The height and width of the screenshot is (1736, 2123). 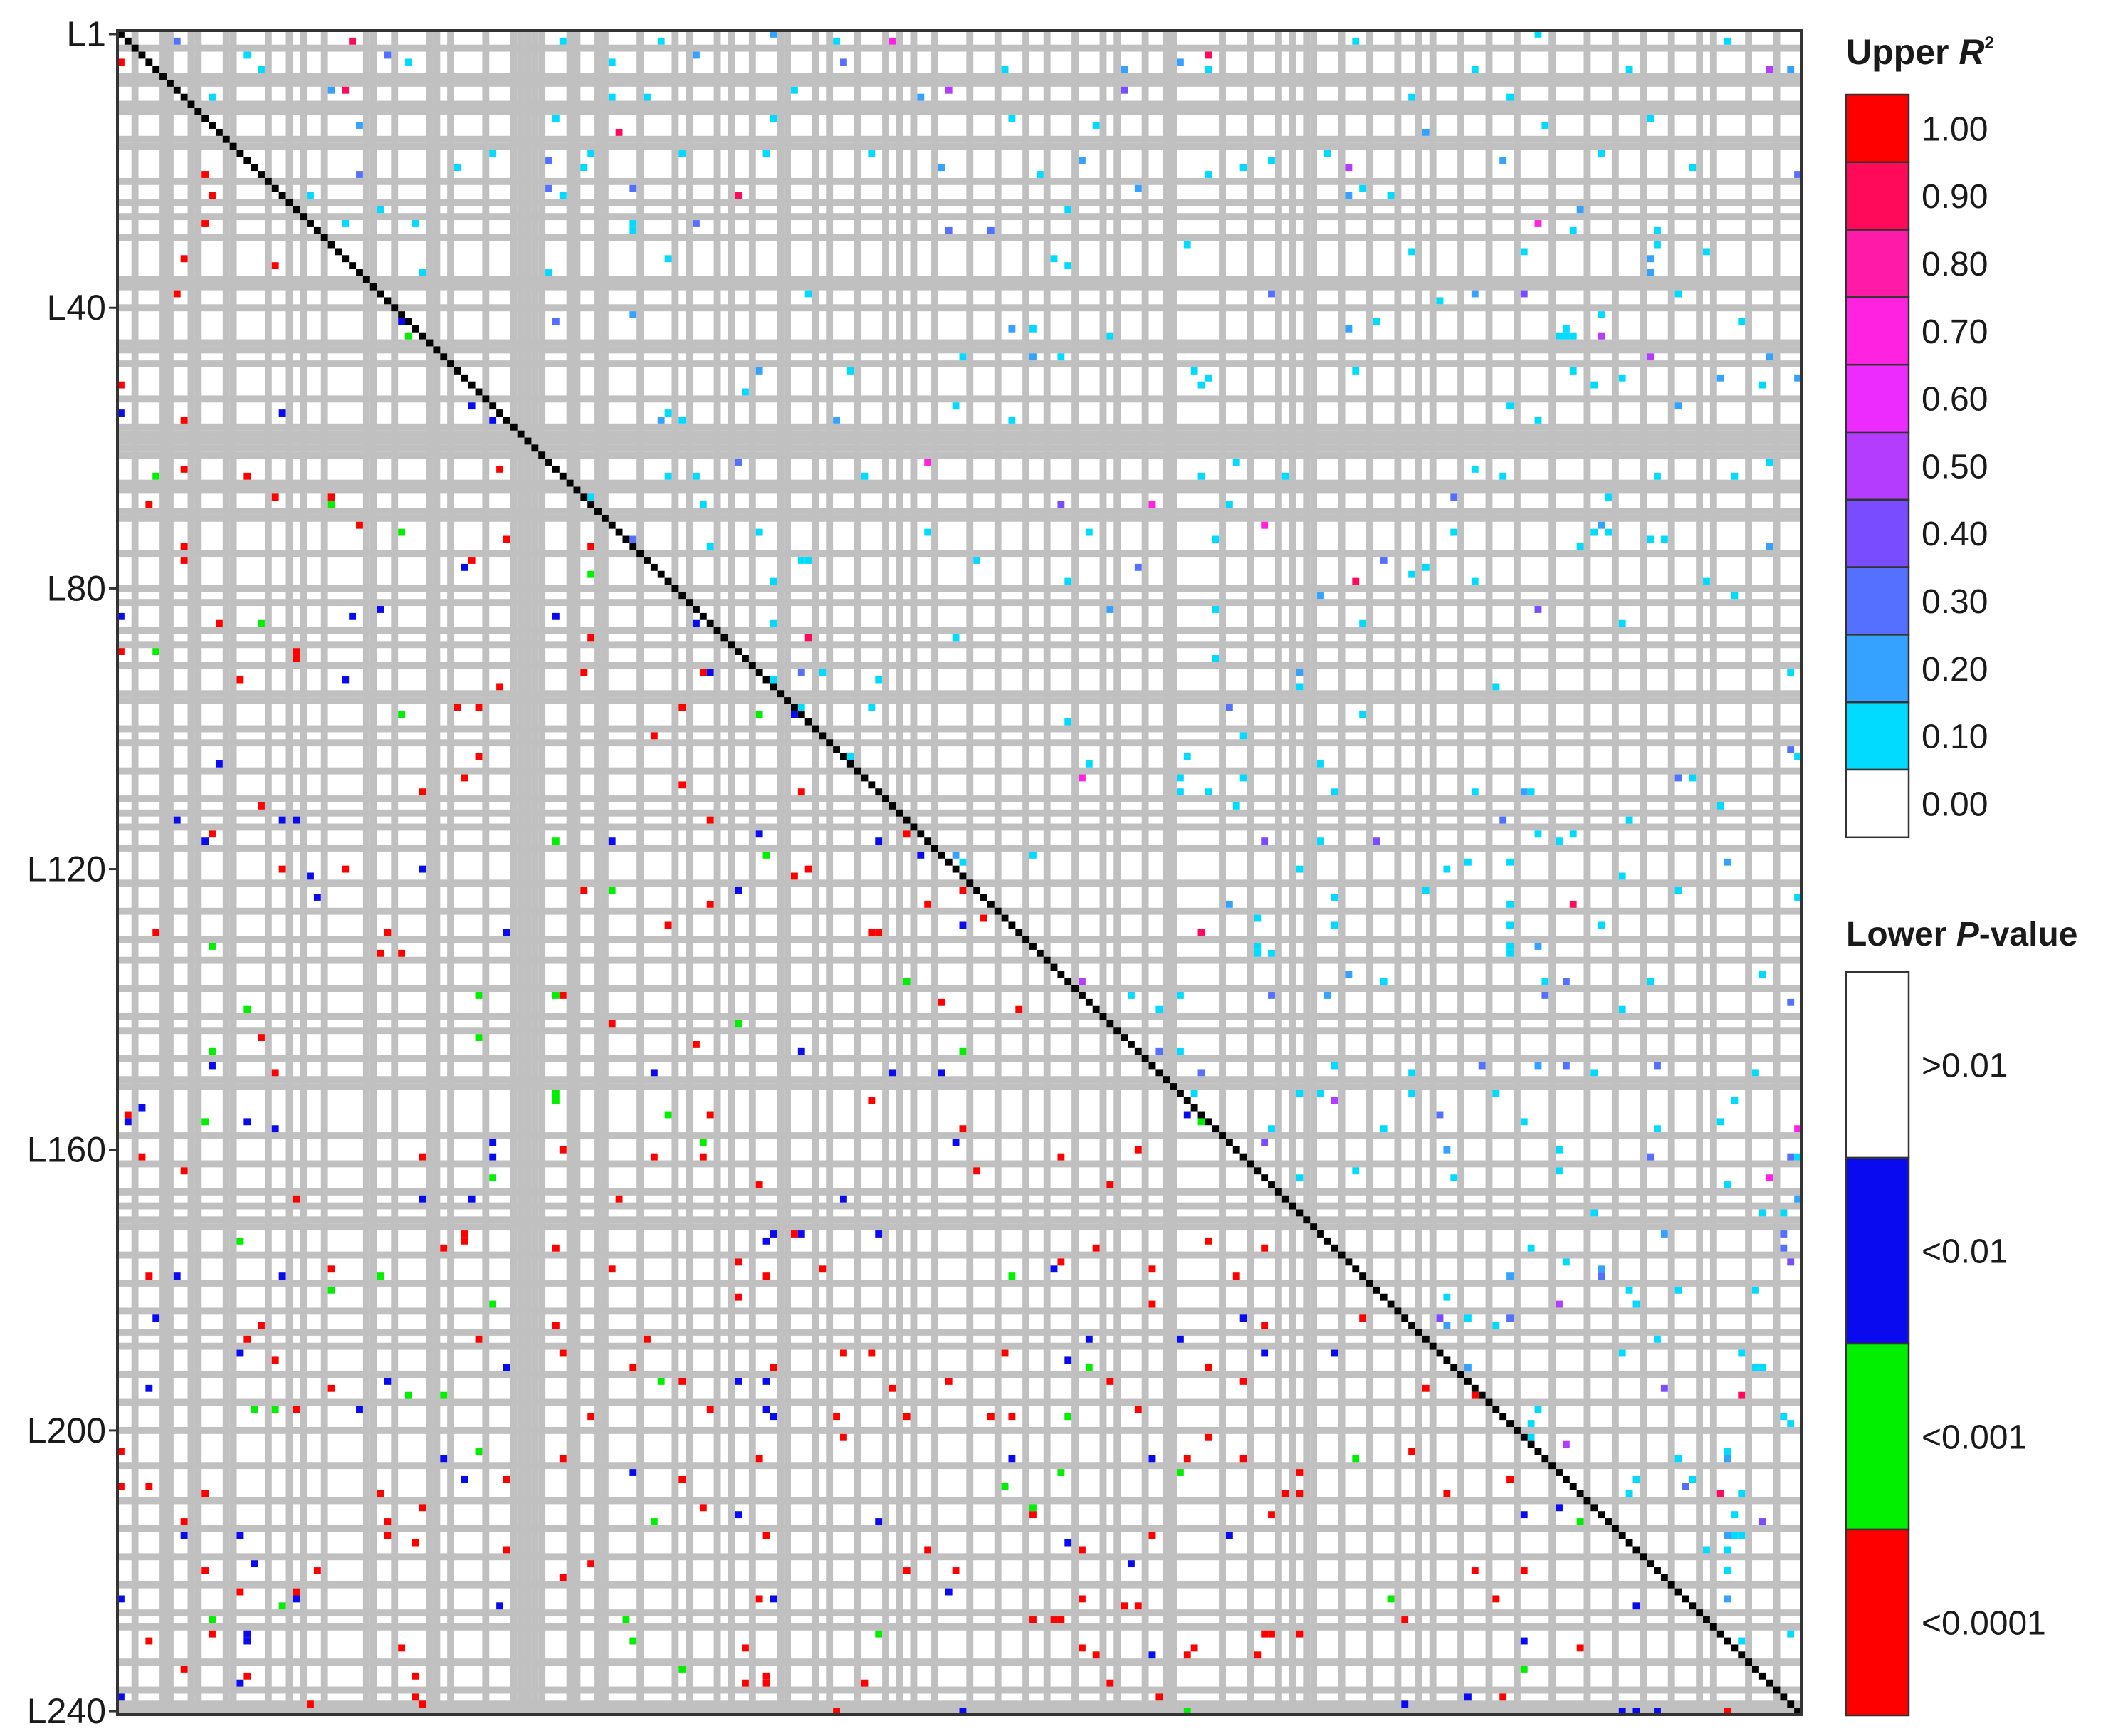 What do you see at coordinates (1877, 1436) in the screenshot?
I see `legend-lower-swatch` at bounding box center [1877, 1436].